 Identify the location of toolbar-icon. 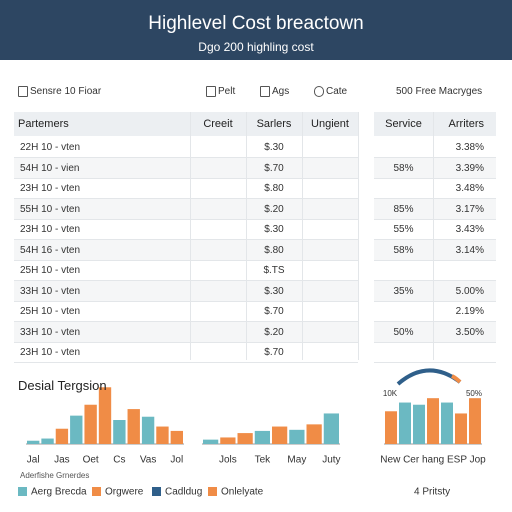
(319, 91).